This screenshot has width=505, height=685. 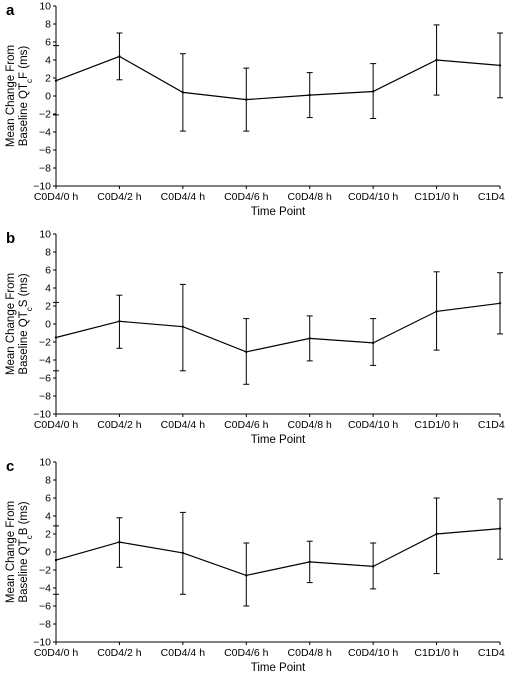 I want to click on y-axis-title-line2: Baseline QTcF (ms), so click(x=26, y=96).